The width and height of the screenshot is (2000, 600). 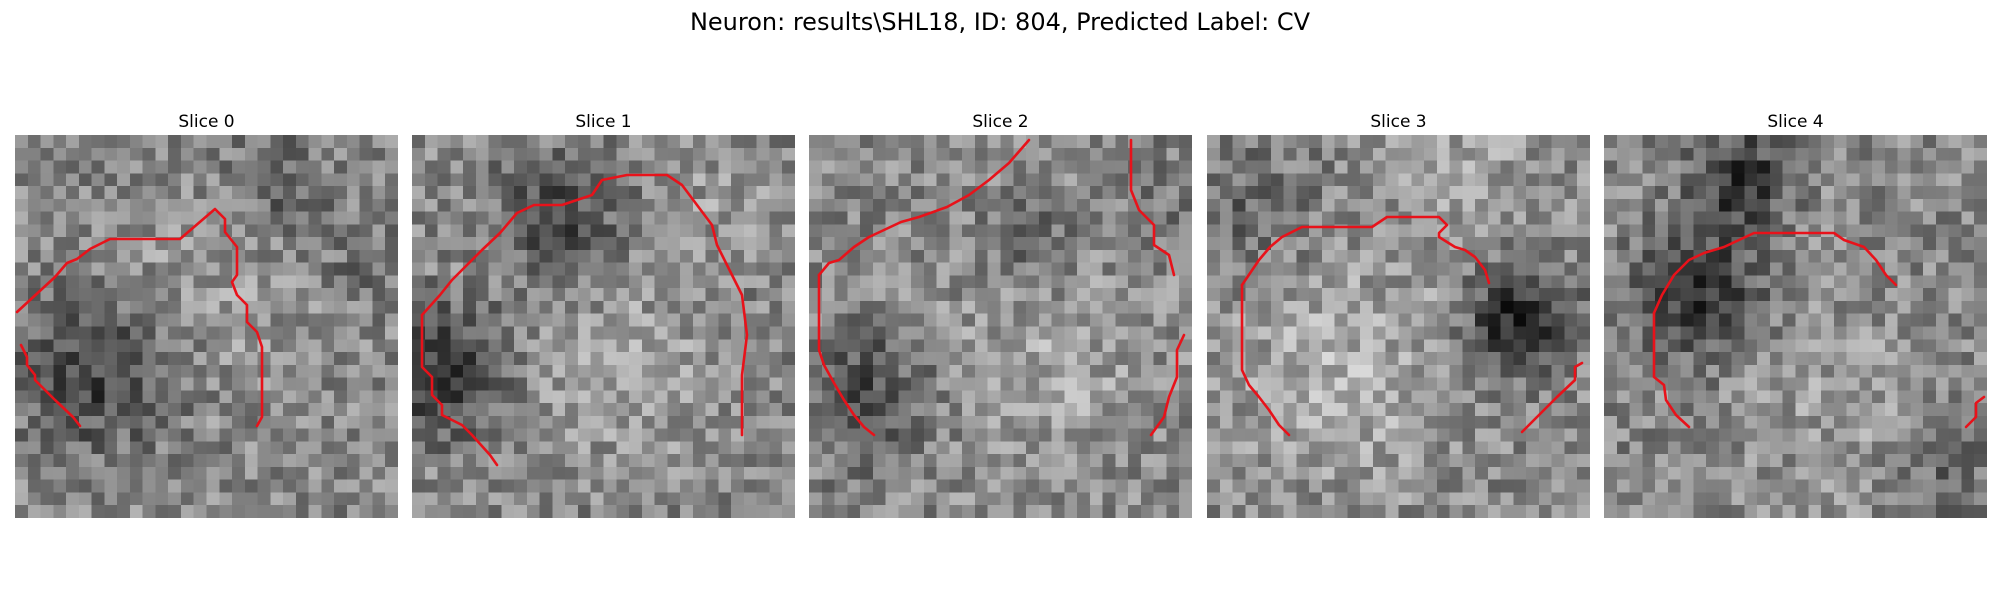 I want to click on slice-panel-4: Slice 4, so click(x=1795, y=314).